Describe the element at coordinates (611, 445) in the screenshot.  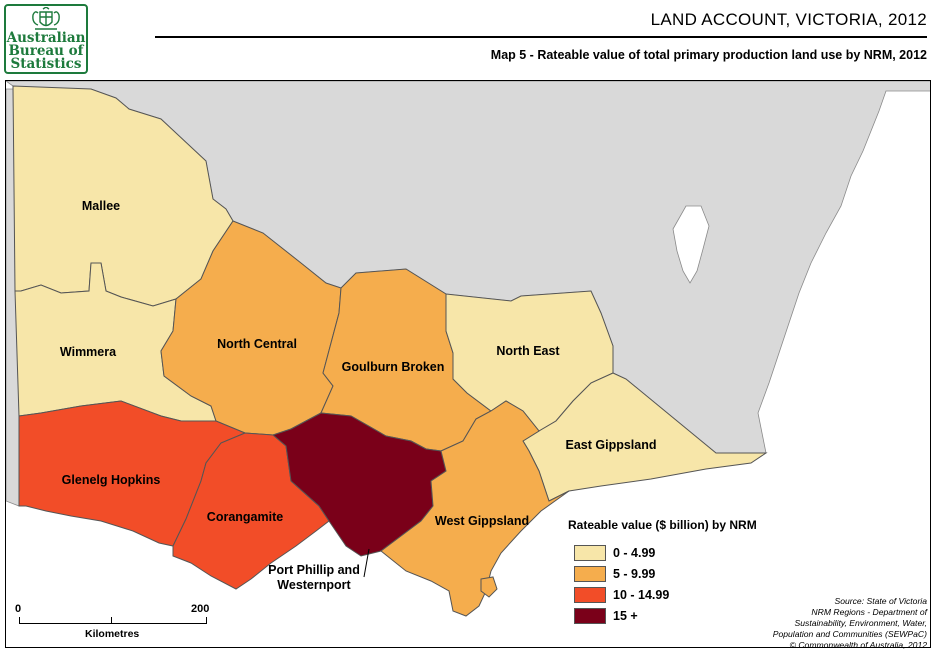
I see `label-east-gippsland: East Gippsland` at that location.